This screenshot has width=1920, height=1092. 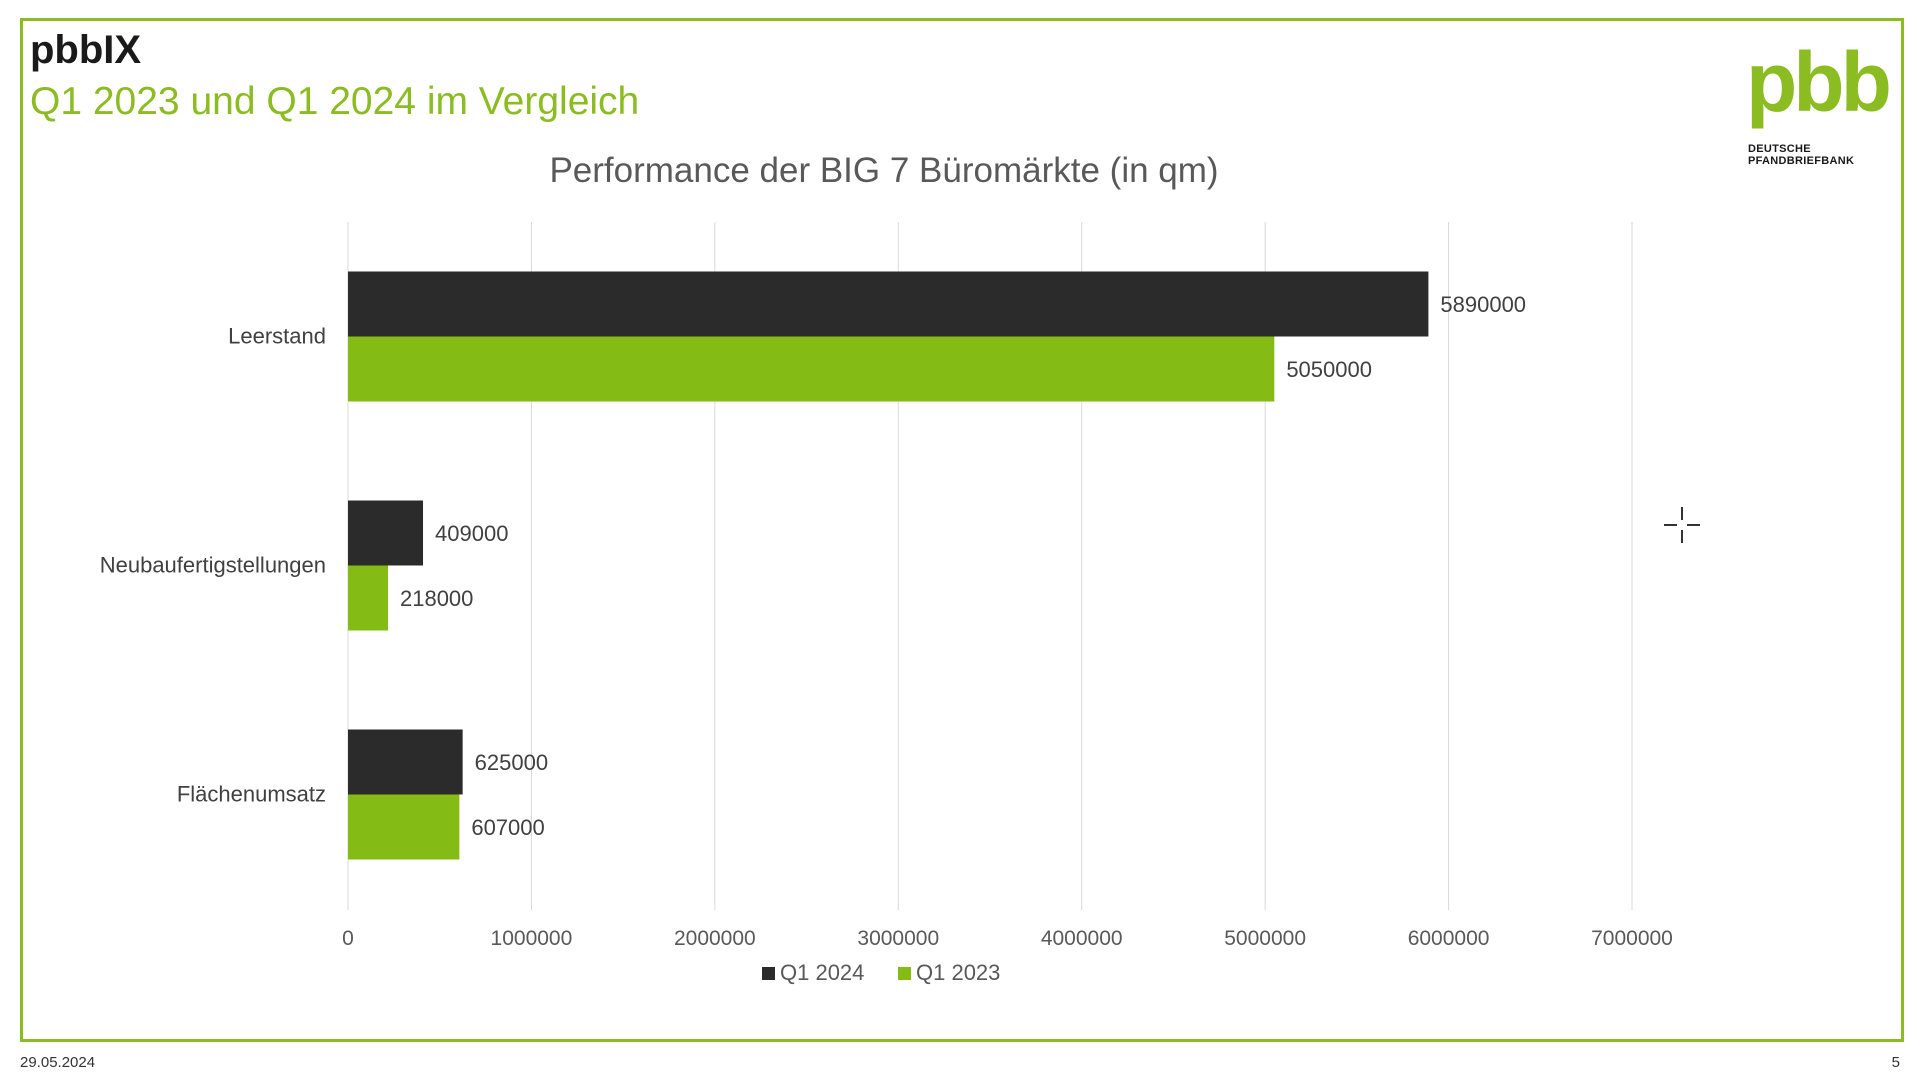 I want to click on slide-subtitle: Q1 2023 und Q1 2024 im Vergleich, so click(x=335, y=101).